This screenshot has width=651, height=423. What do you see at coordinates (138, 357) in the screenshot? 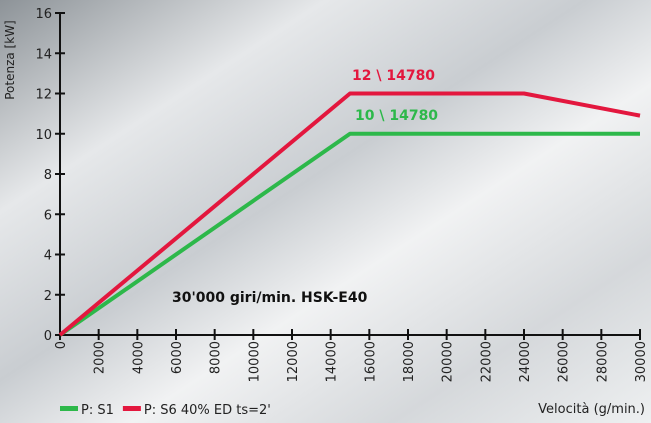
I see `x-tick-label: 4000` at bounding box center [138, 357].